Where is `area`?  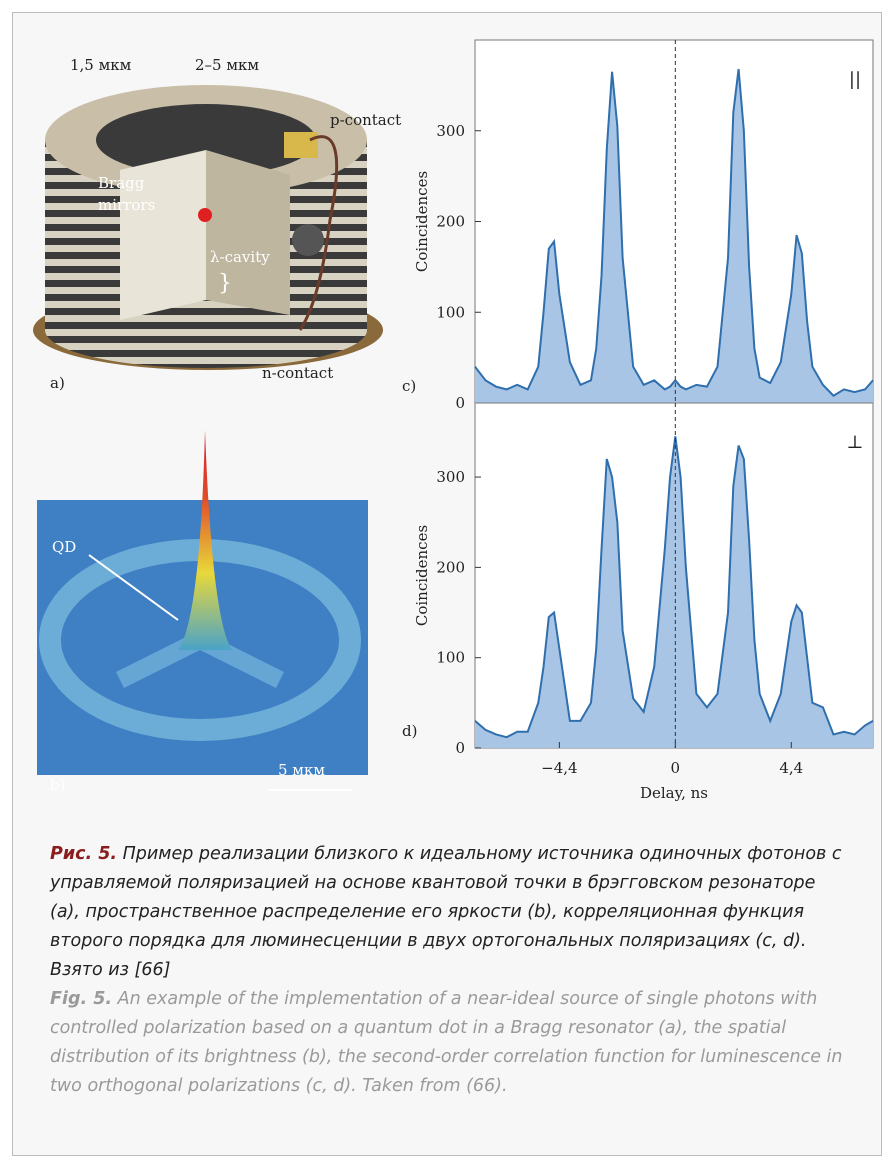
area is located at coordinates (674, 592).